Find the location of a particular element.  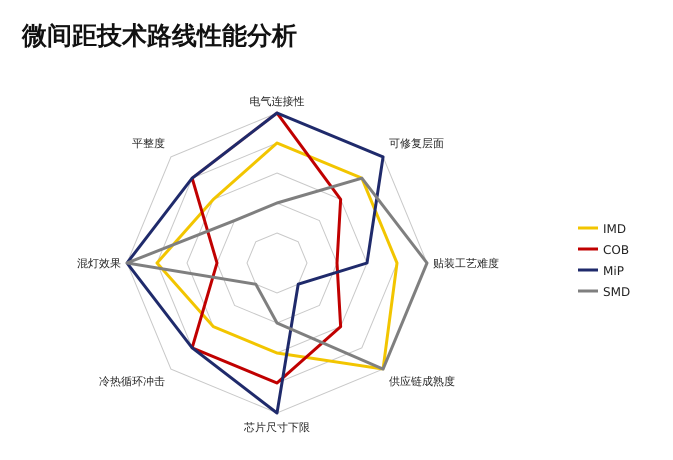

spoke-label: 电气连接性 is located at coordinates (277, 101).